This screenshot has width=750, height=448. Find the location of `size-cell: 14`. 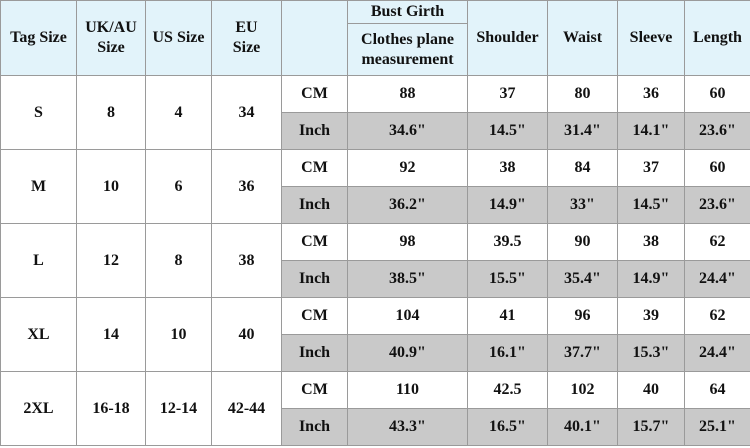

size-cell: 14 is located at coordinates (111, 334).